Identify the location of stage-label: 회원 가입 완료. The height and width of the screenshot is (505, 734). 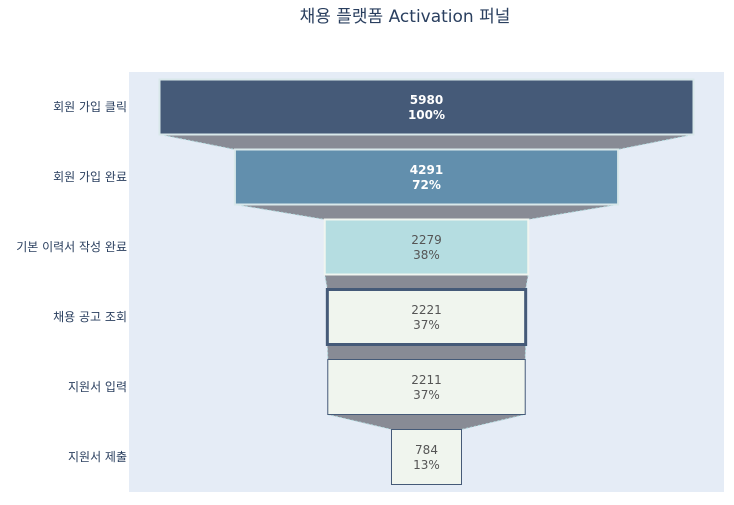
(90, 177).